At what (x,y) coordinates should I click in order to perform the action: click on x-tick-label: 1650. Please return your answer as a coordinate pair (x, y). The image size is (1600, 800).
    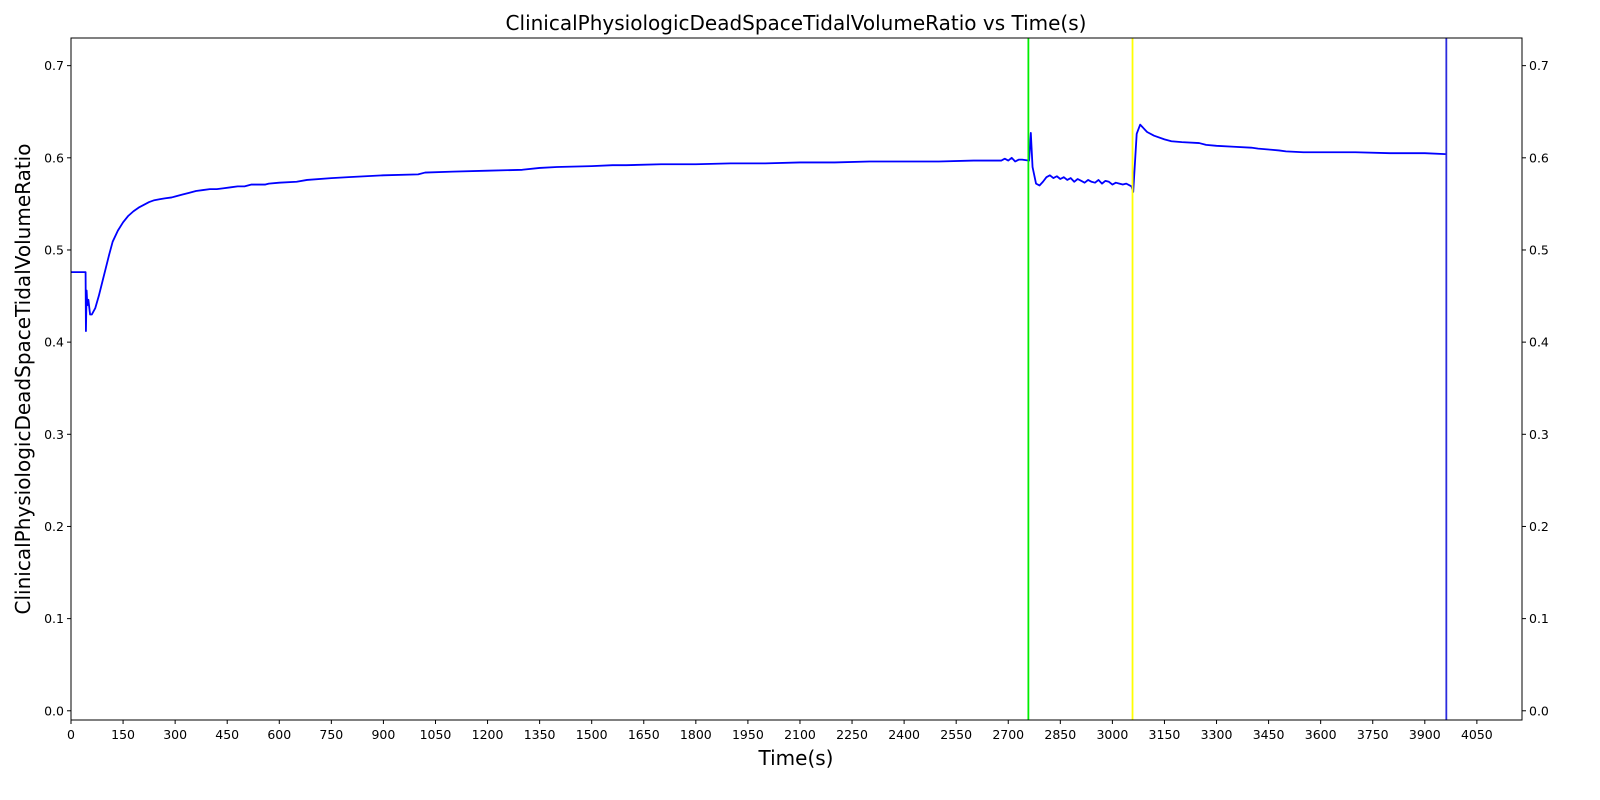
    Looking at the image, I should click on (644, 734).